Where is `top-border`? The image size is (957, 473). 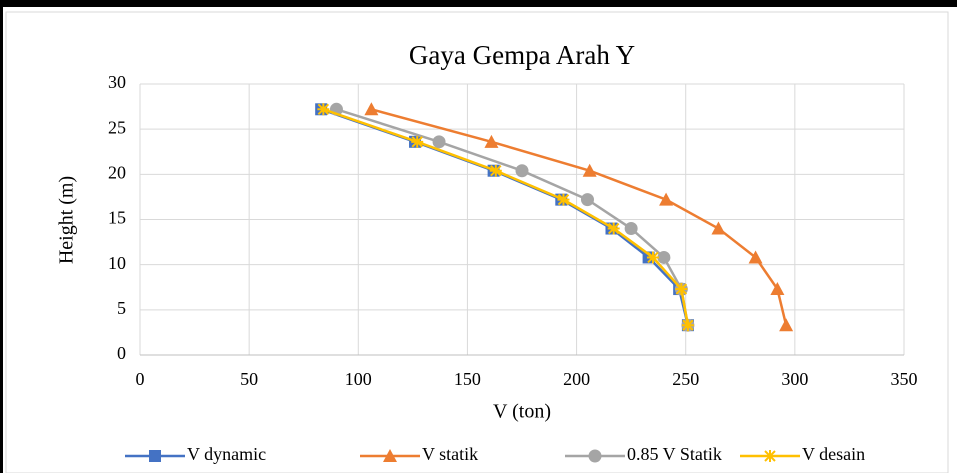
top-border is located at coordinates (478, 3).